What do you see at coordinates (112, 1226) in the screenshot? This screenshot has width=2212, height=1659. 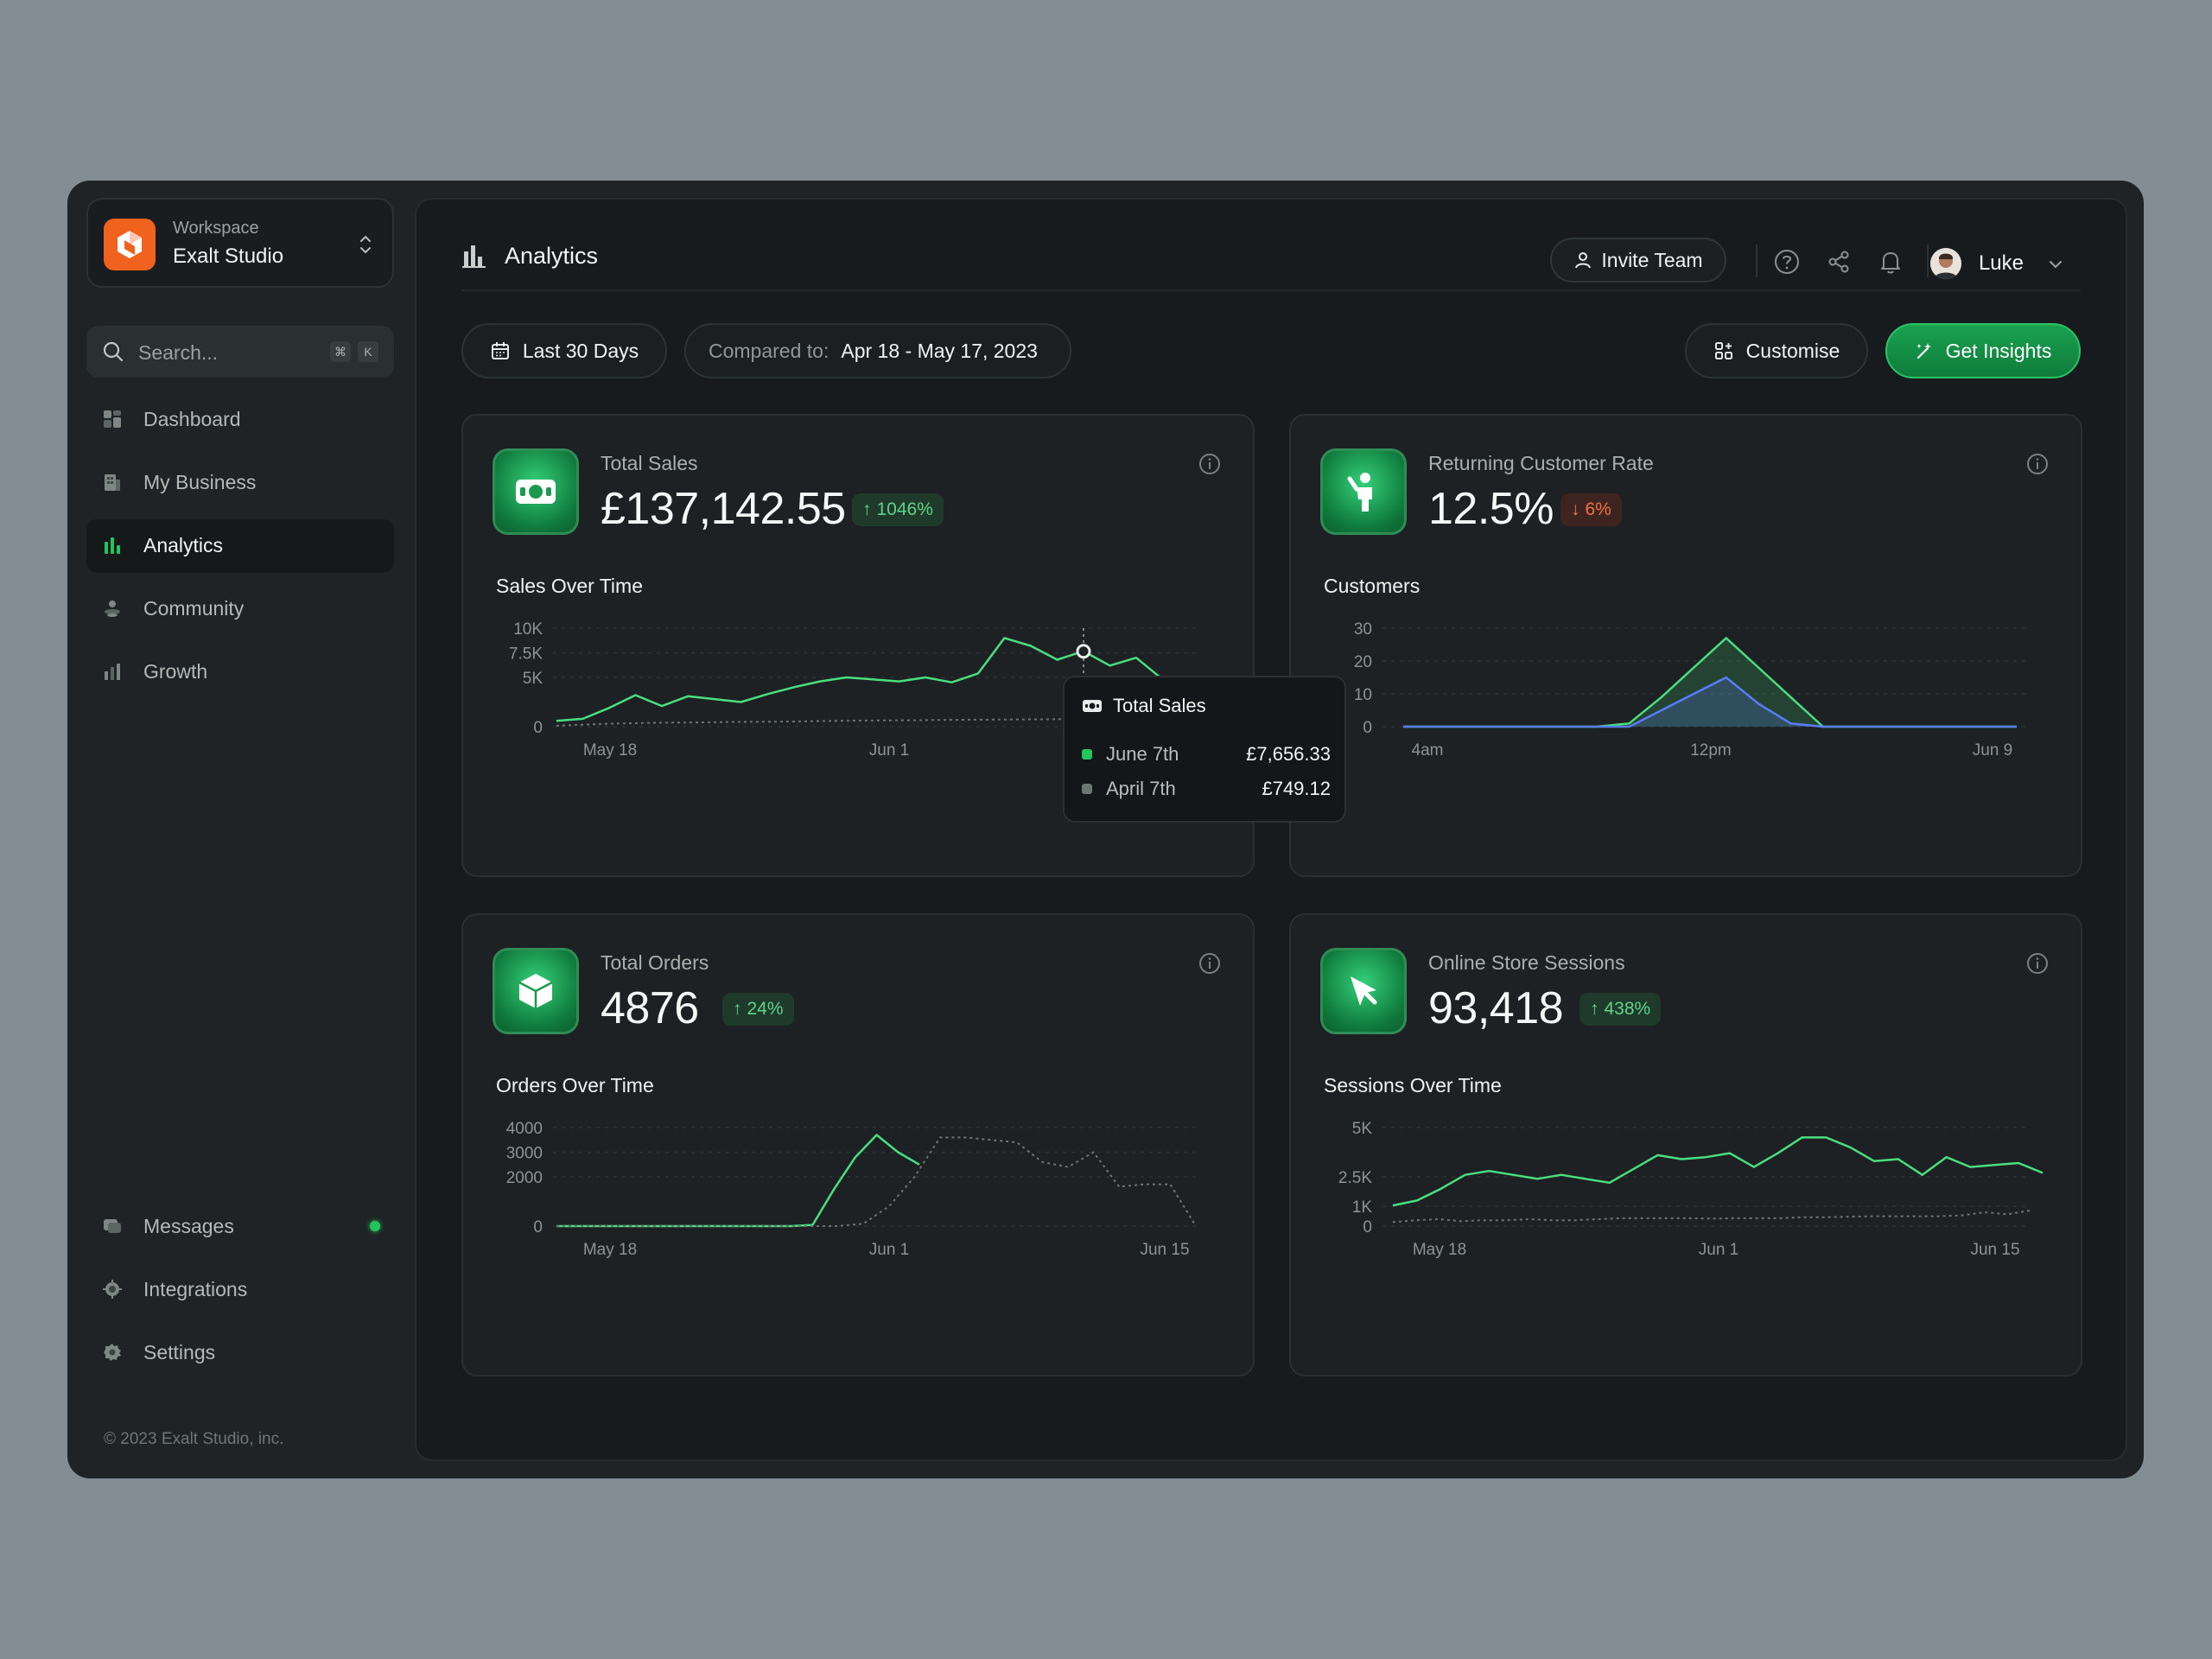 I see `chat-icon` at bounding box center [112, 1226].